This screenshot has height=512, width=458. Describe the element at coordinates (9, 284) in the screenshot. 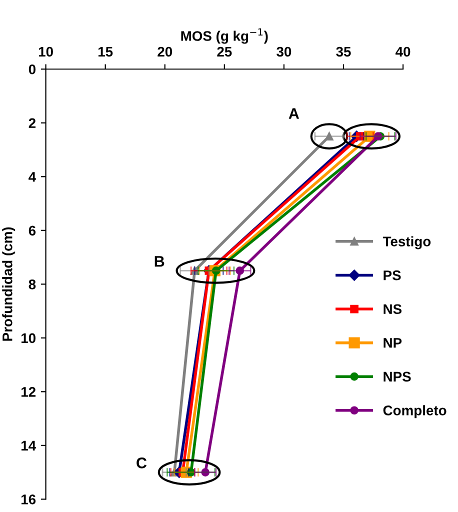

I see `y-axis-title: Profundidad (cm)` at that location.